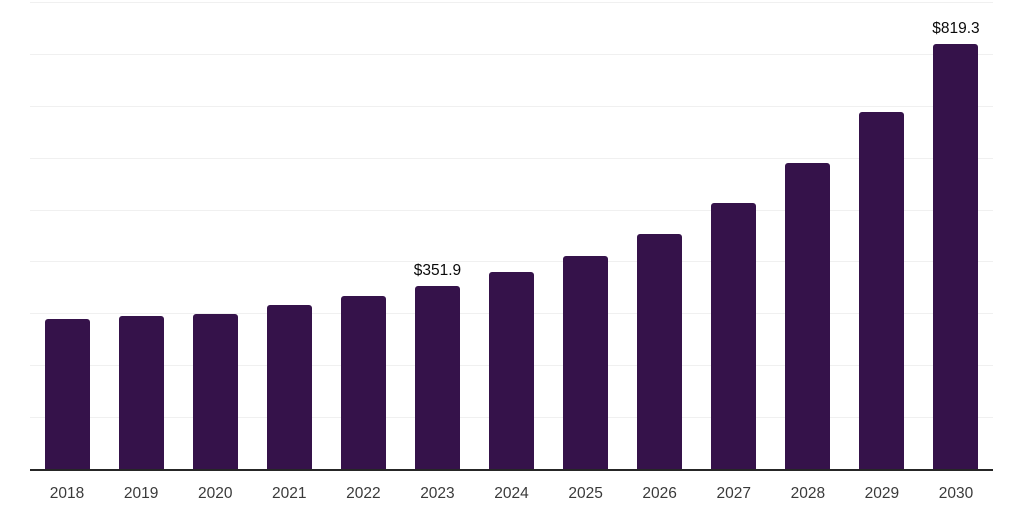 This screenshot has width=1024, height=512. I want to click on bar-value-label-2030: $819.3, so click(956, 28).